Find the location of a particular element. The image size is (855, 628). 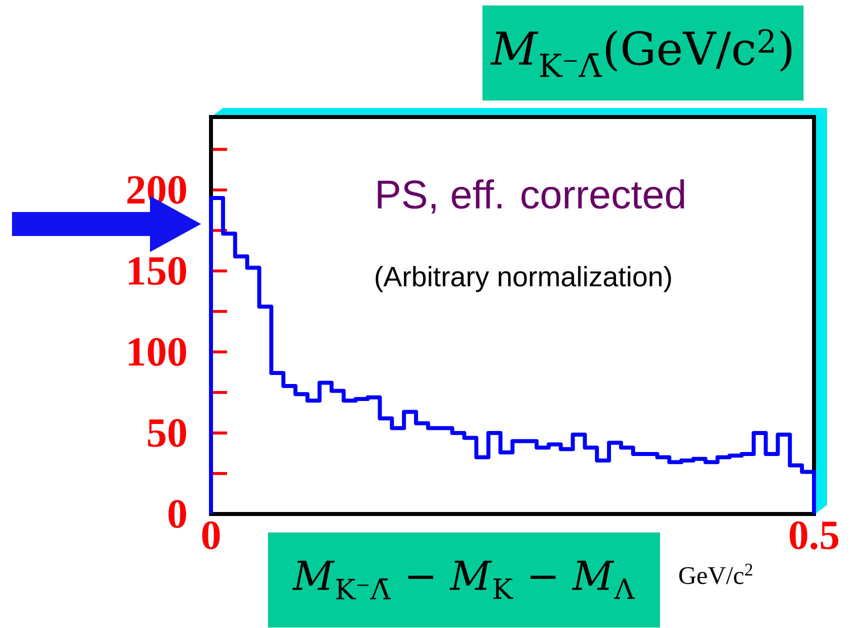

y-tick-label: 150 is located at coordinates (157, 270).